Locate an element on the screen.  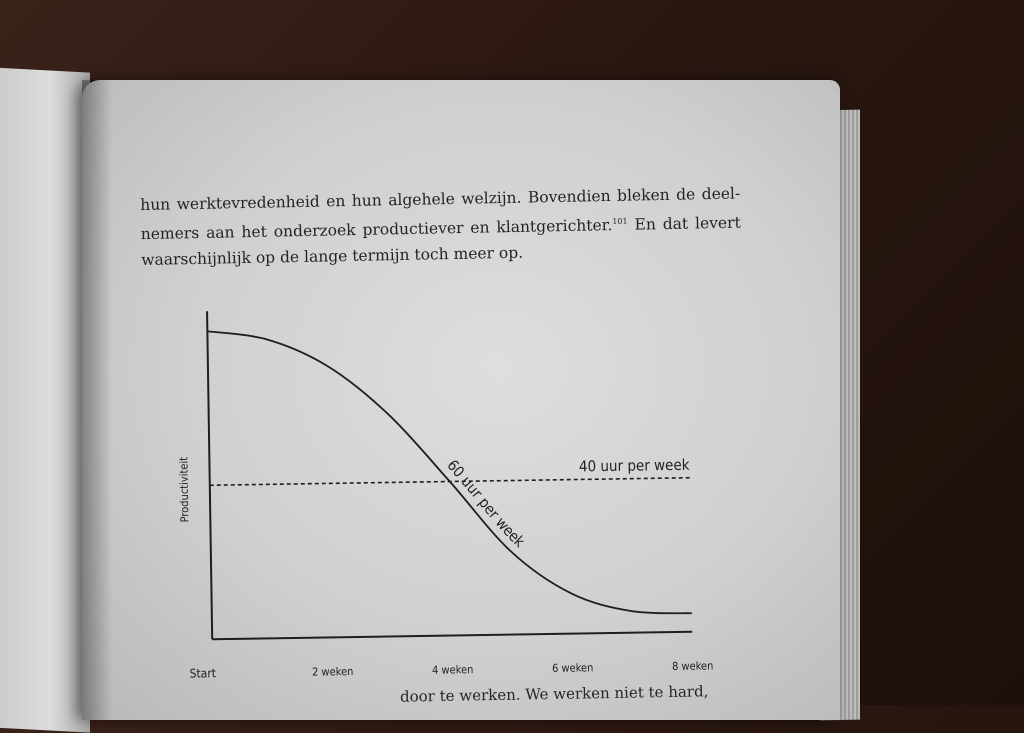
x-axis is located at coordinates (452, 635).